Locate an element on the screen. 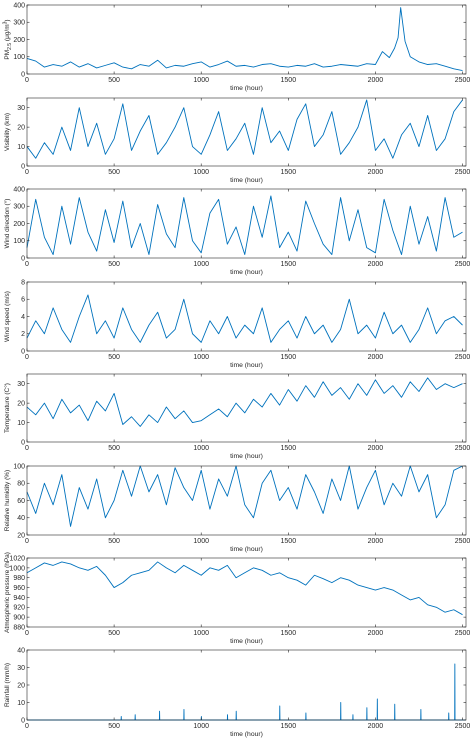 The image size is (474, 742). y-tick-label: 4 is located at coordinates (23, 317).